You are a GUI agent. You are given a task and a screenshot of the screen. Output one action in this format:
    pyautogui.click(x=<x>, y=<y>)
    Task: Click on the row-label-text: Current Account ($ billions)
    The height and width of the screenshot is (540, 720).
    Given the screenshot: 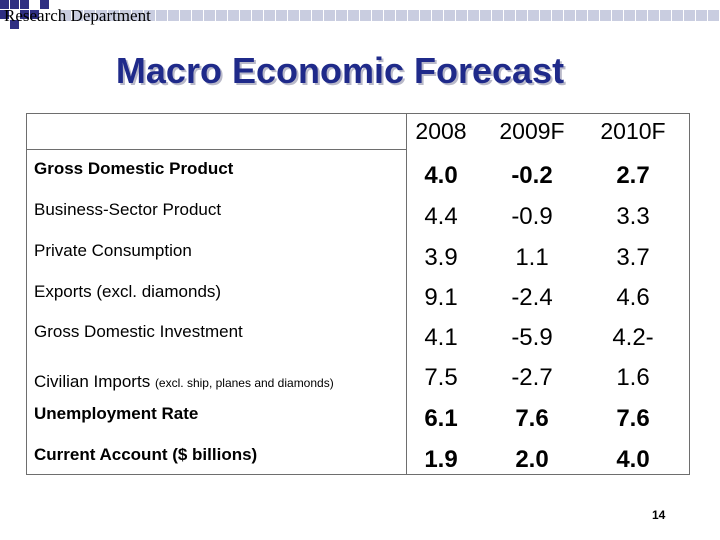 What is the action you would take?
    pyautogui.click(x=146, y=454)
    